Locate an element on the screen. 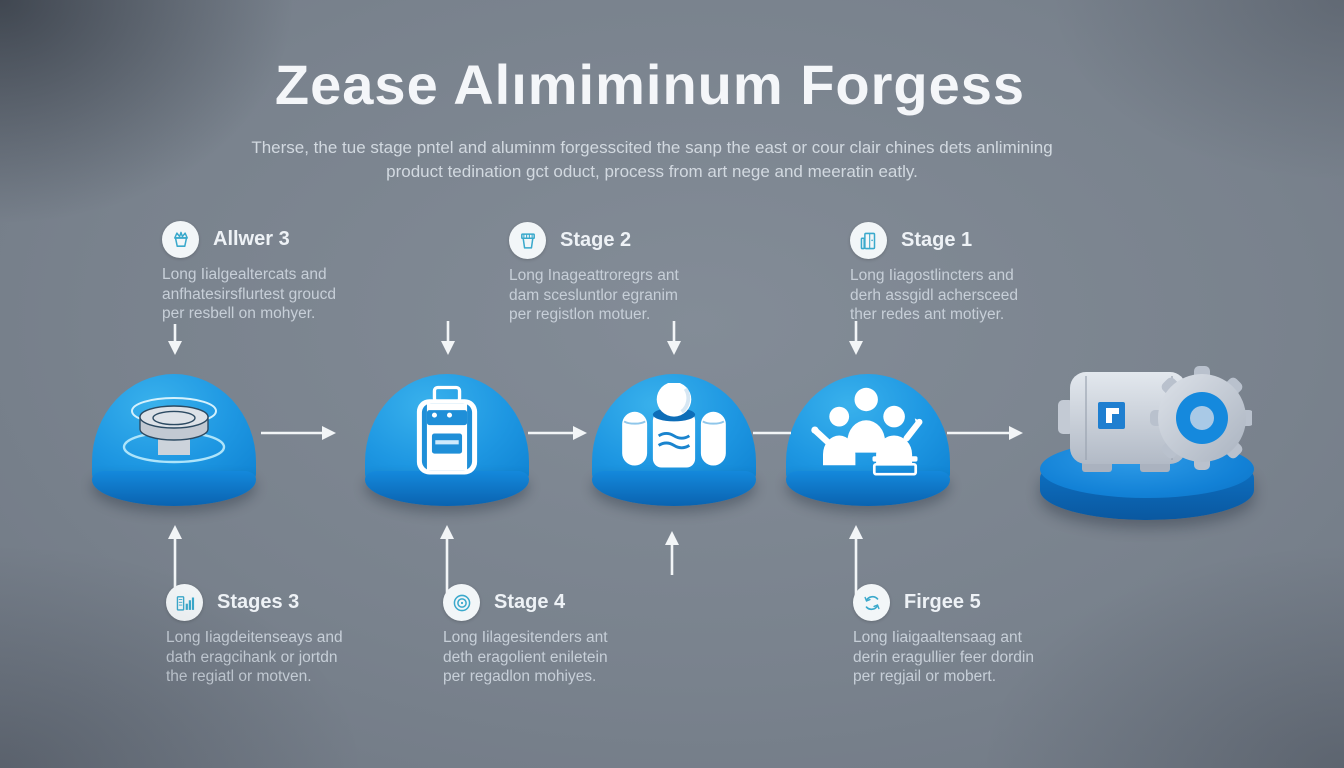 The image size is (1344, 768). stage-head: Firgee 5 is located at coordinates (975, 602).